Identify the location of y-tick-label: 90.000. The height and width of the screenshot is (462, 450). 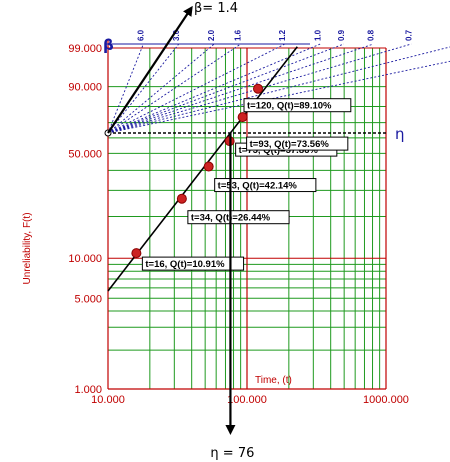
(85, 88).